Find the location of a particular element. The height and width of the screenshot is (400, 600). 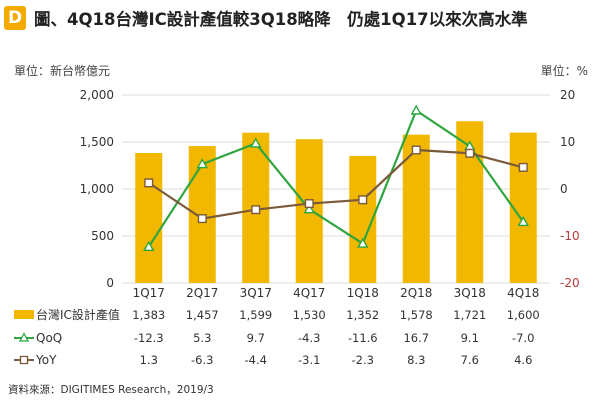

data-table-cell: 1,352 is located at coordinates (362, 315).